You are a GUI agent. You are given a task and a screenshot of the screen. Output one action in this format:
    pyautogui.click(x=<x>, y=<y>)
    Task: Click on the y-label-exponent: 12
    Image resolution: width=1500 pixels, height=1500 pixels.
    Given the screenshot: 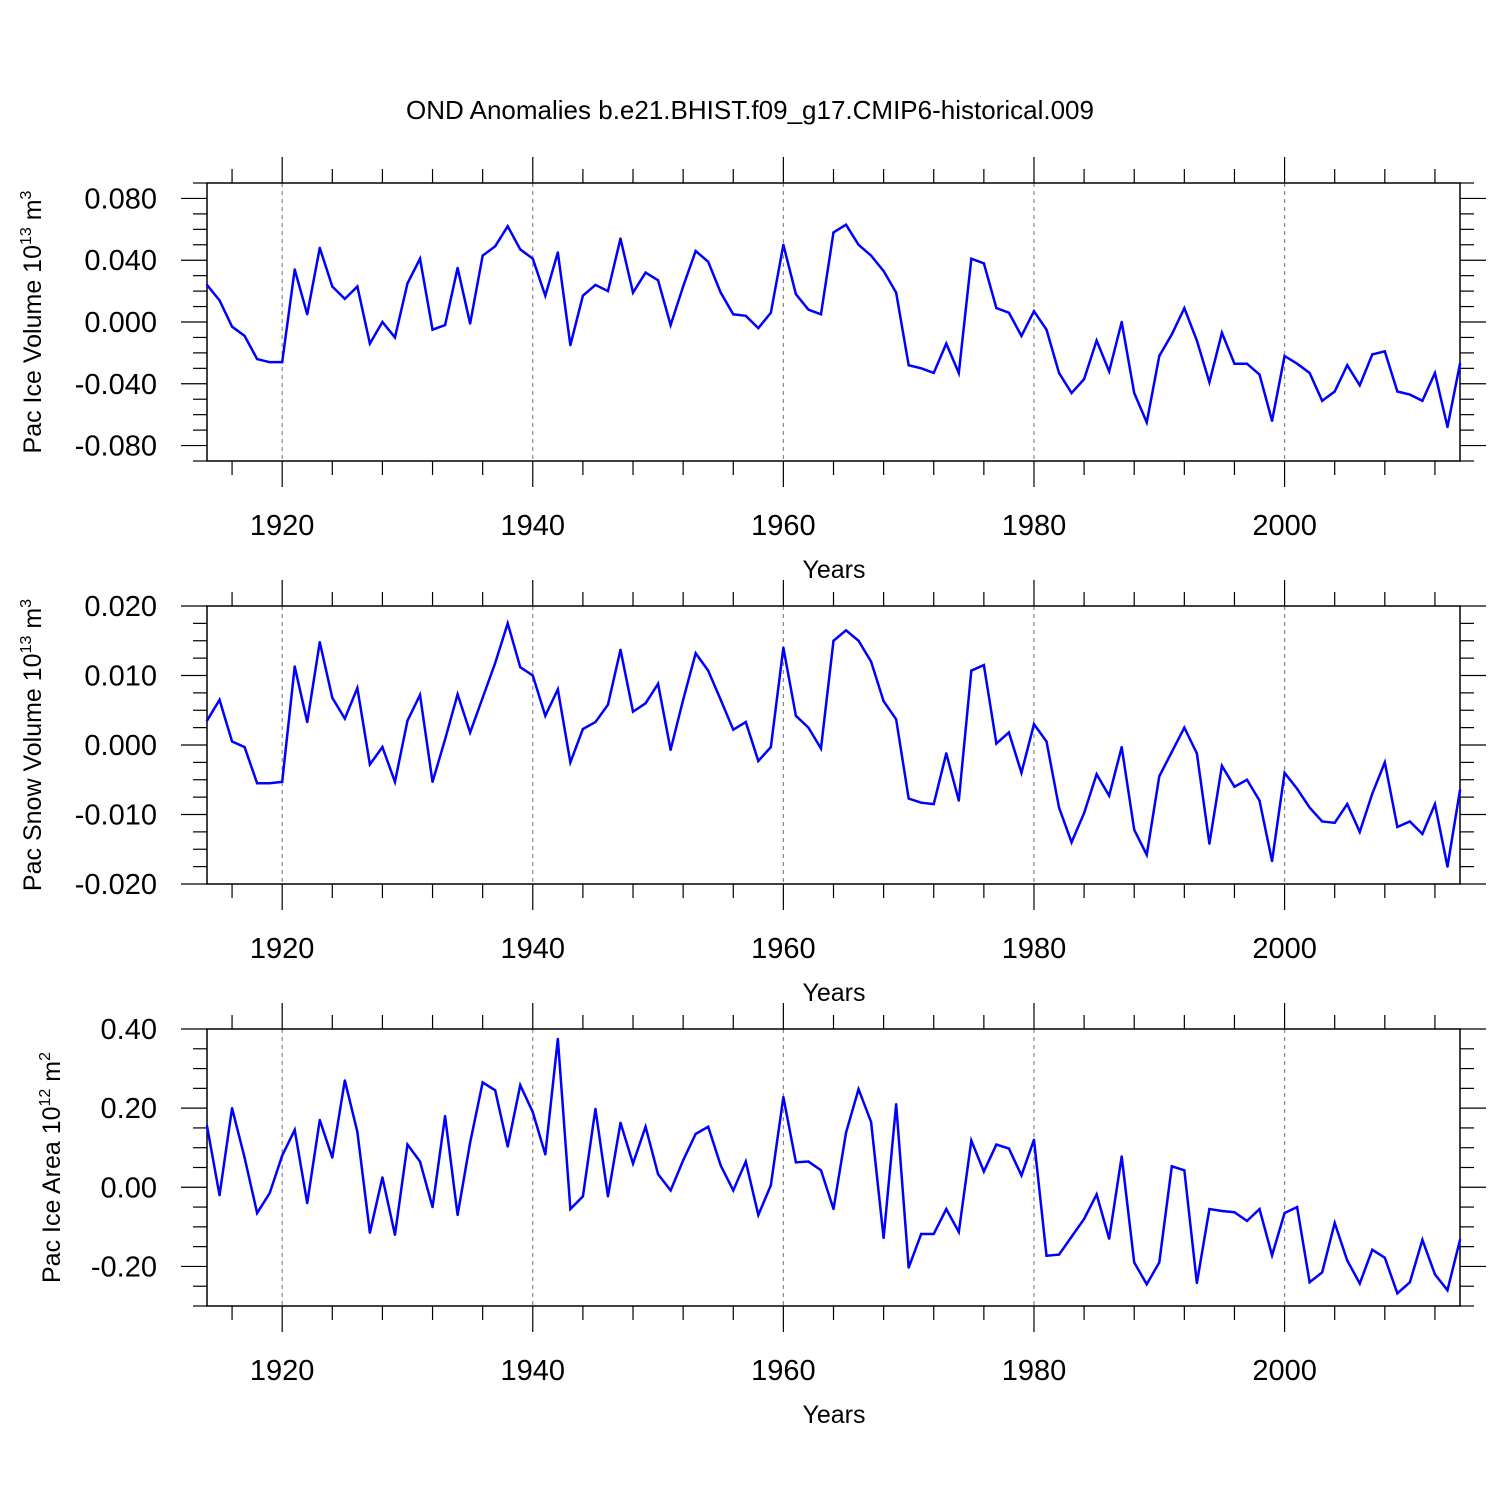 What is the action you would take?
    pyautogui.click(x=45, y=1098)
    